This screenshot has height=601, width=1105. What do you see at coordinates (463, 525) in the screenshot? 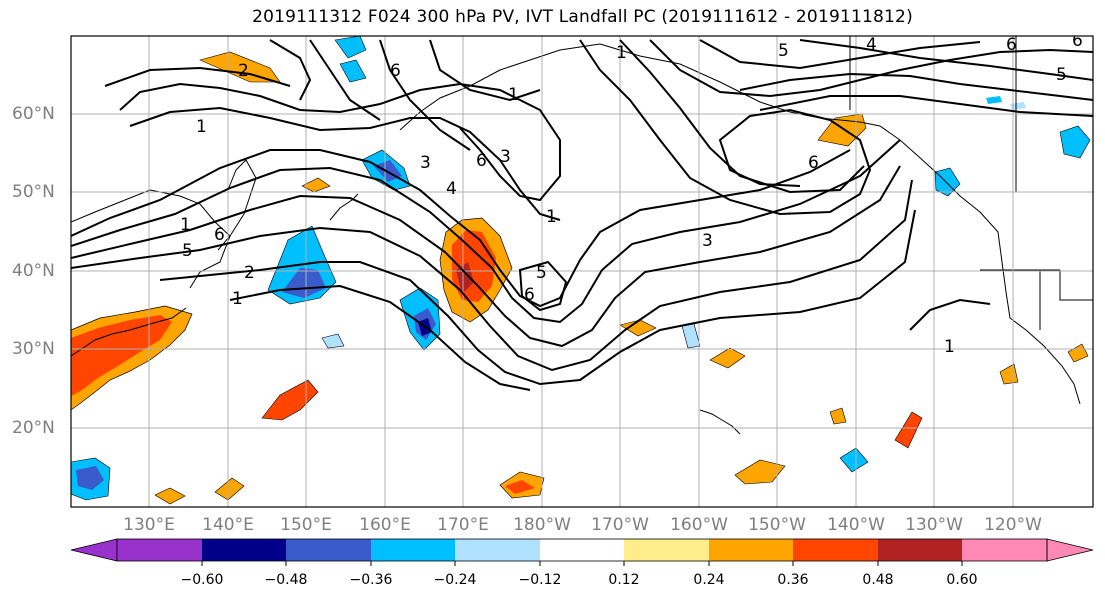
I see `lon-label: 170°E` at bounding box center [463, 525].